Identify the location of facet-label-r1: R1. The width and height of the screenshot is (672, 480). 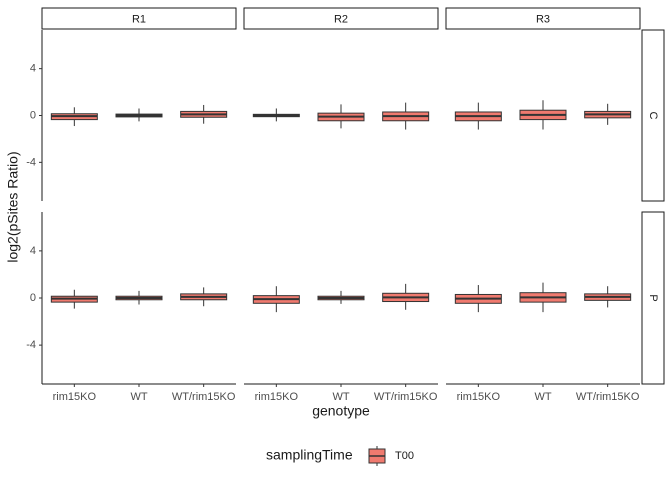
(139, 19).